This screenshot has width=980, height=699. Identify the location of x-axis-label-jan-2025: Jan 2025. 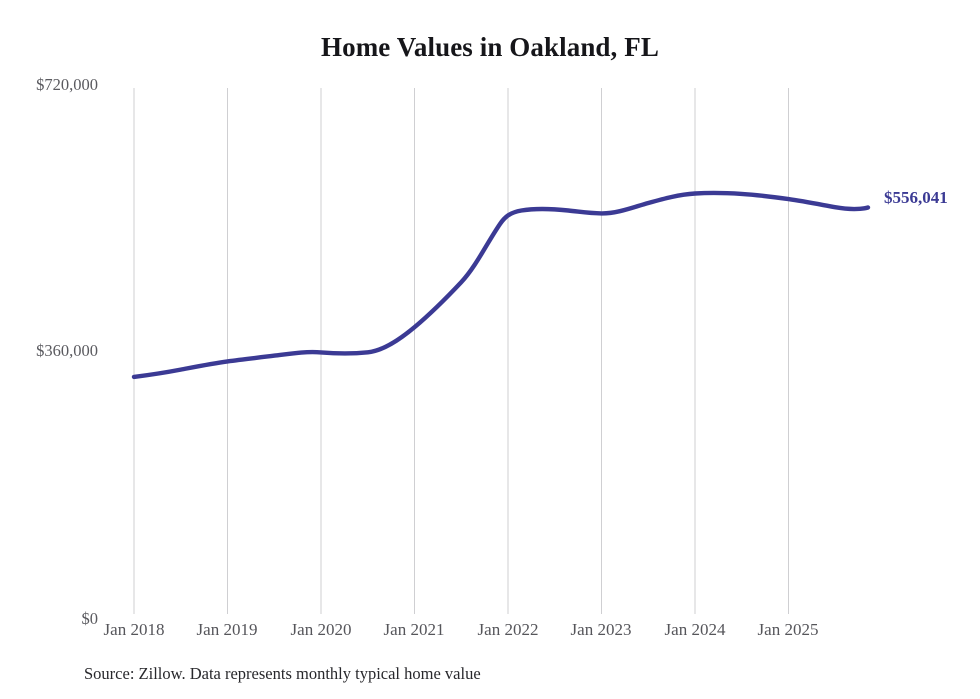
(788, 629).